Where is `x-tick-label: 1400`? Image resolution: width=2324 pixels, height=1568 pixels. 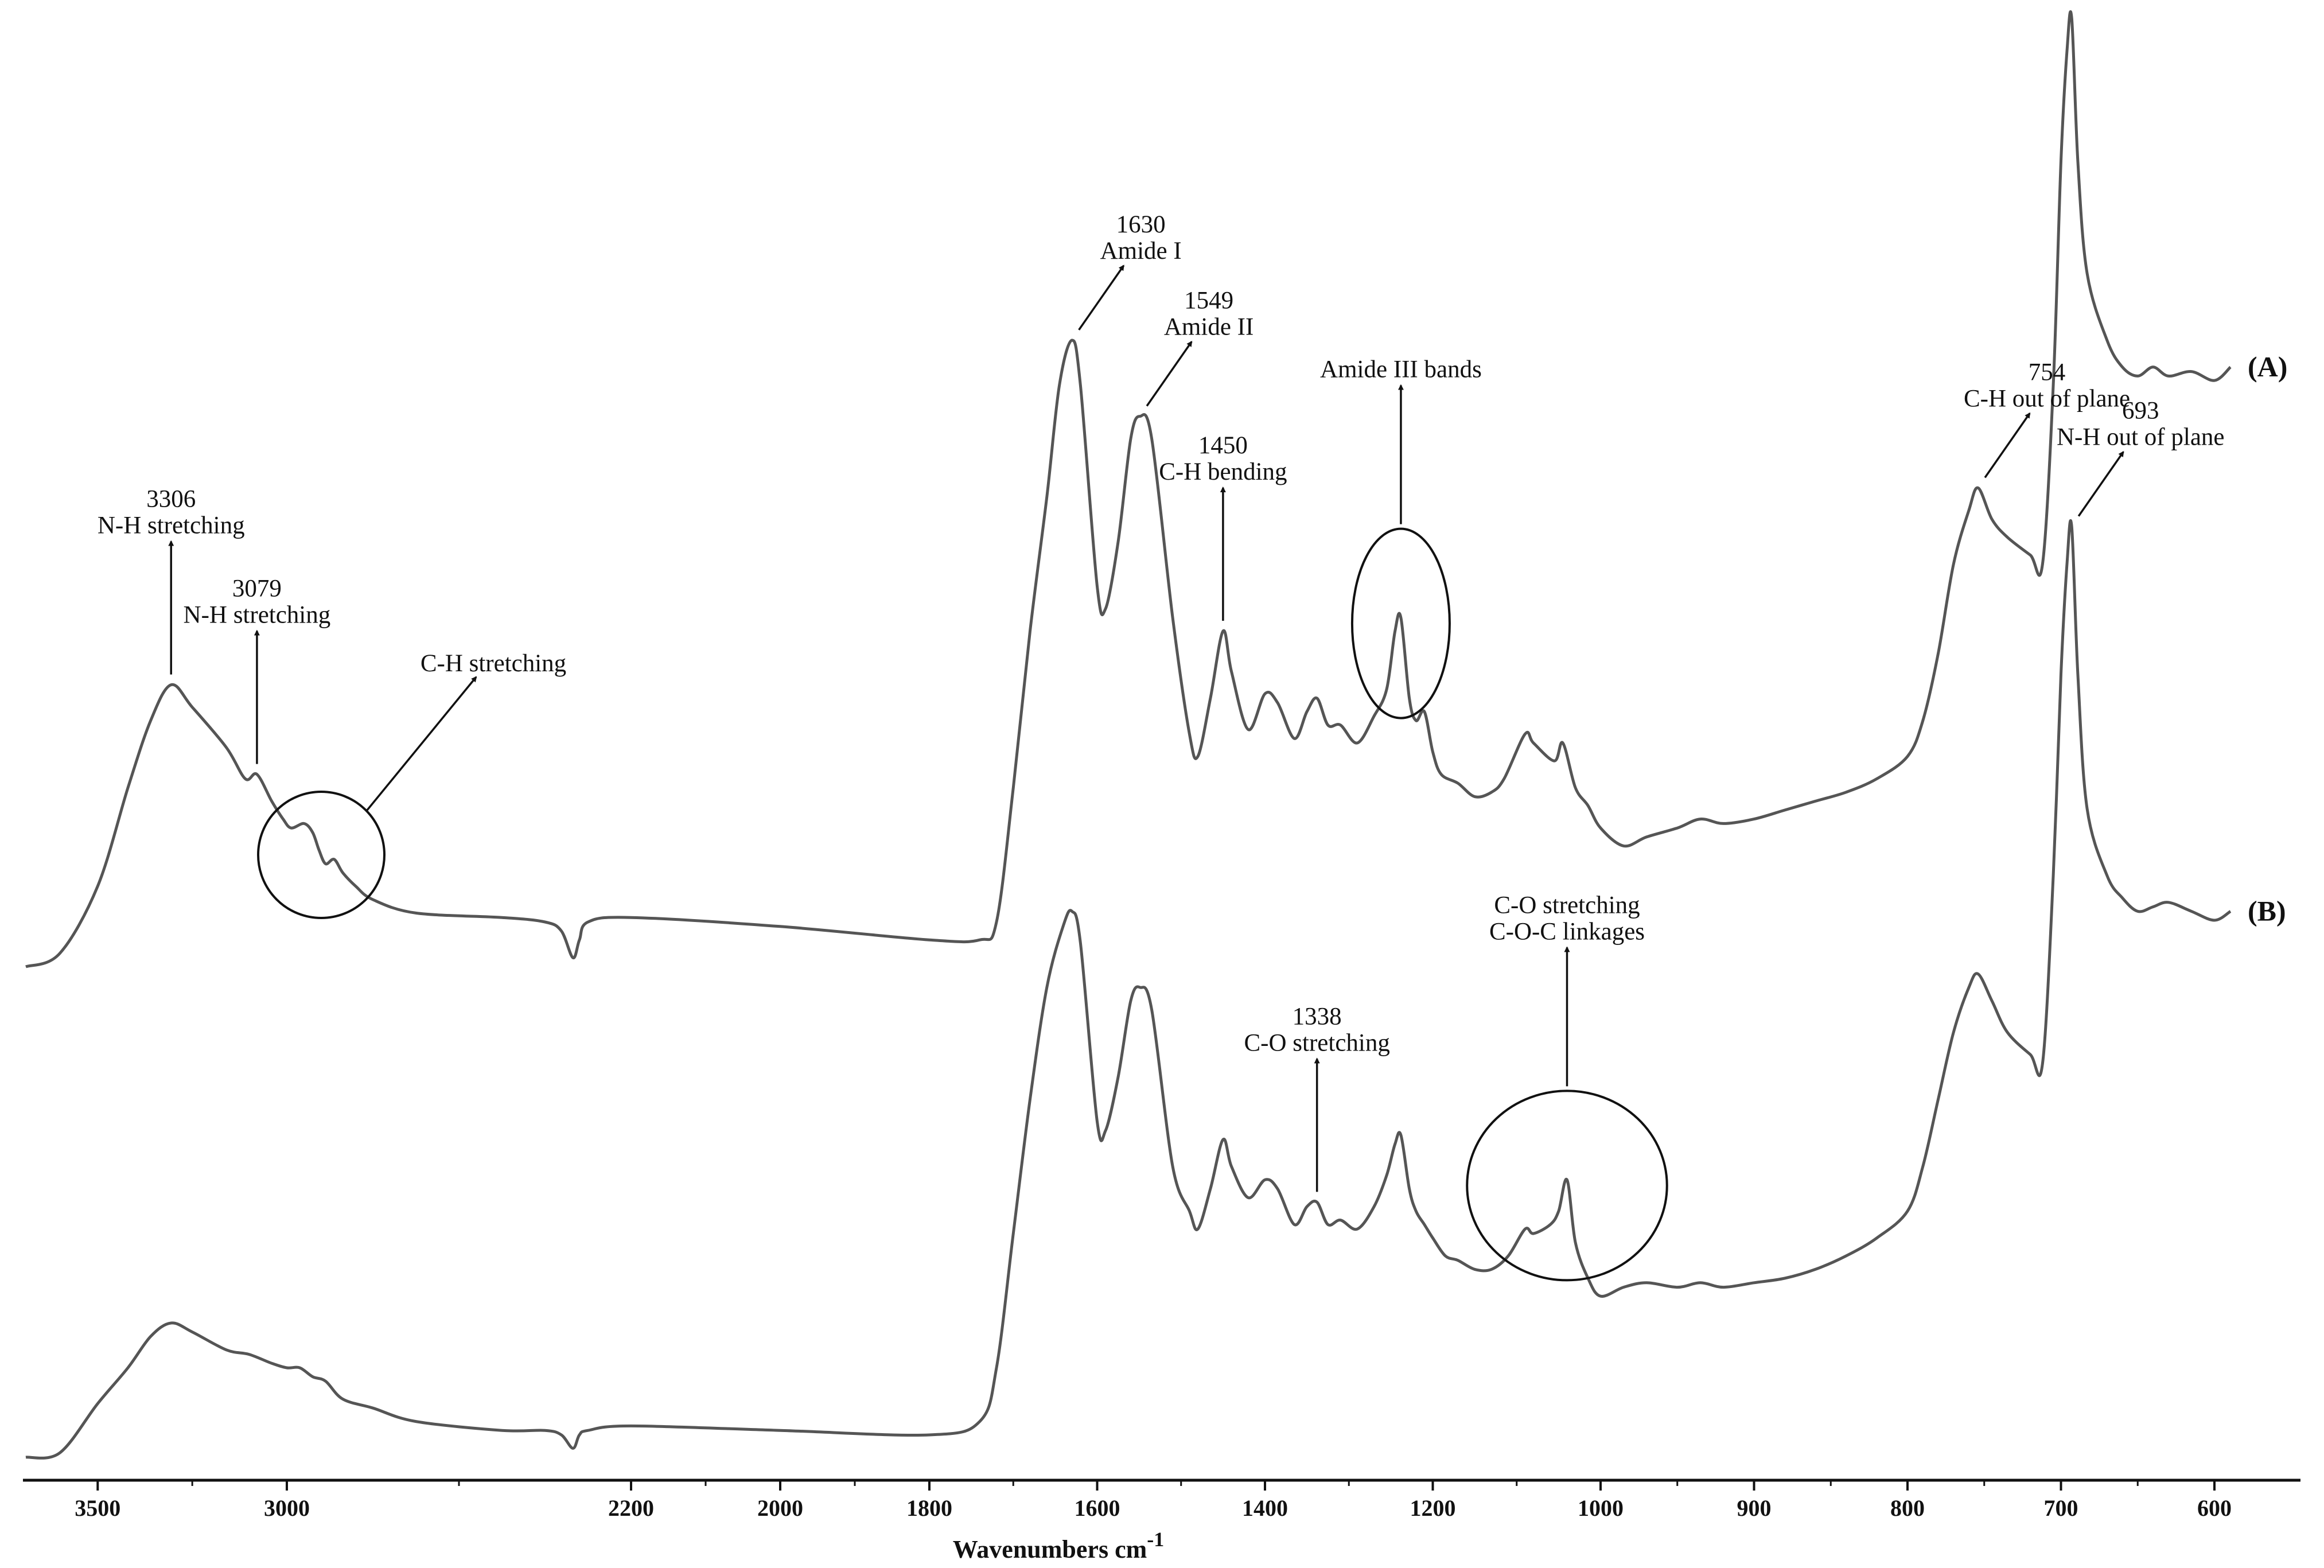 x-tick-label: 1400 is located at coordinates (1265, 1508).